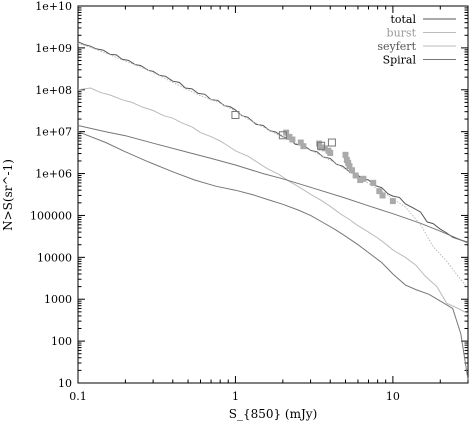 This screenshot has height=426, width=471. What do you see at coordinates (53, 90) in the screenshot?
I see `y-tick-label: 1e+08` at bounding box center [53, 90].